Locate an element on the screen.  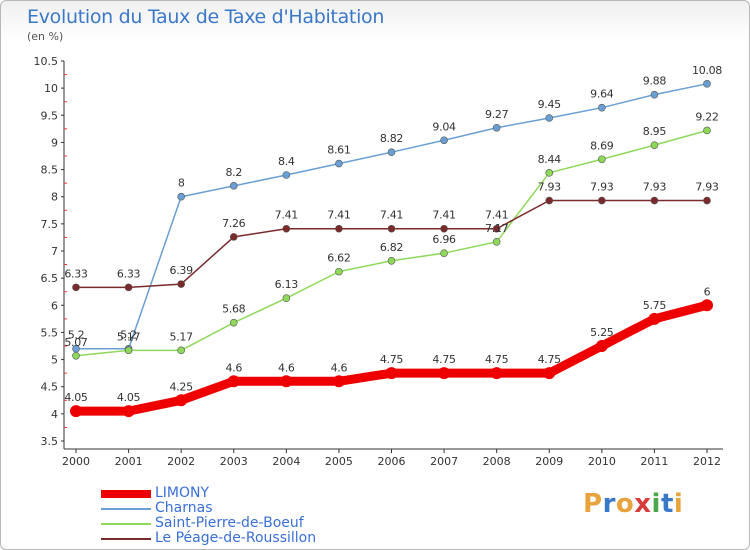
logo-letter: P is located at coordinates (593, 504).